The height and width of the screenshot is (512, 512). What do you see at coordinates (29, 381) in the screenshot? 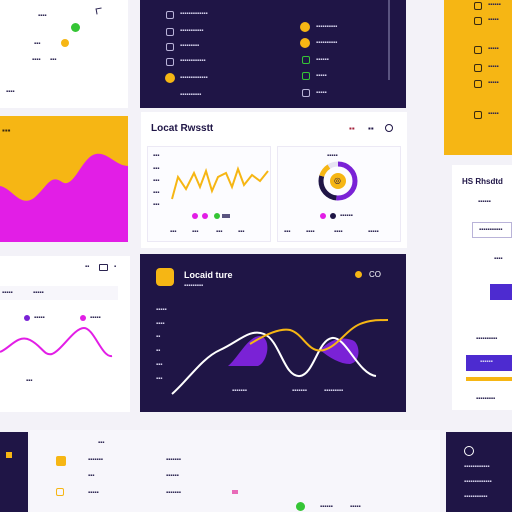
I see `card-footer: ▪▪▪` at bounding box center [29, 381].